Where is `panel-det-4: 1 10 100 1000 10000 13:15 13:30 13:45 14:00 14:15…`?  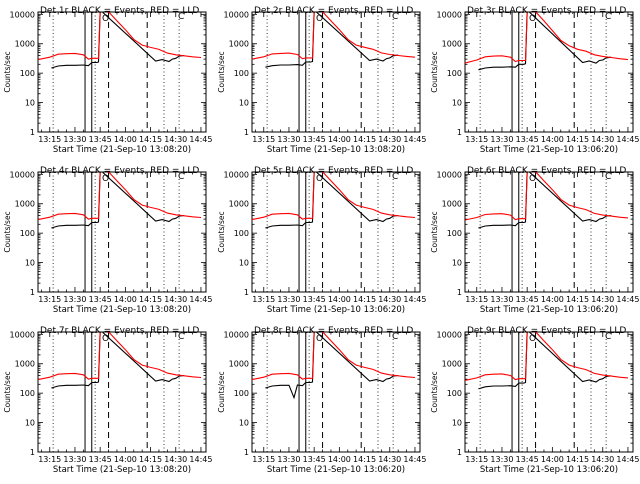
panel-det-4: 1 10 100 1000 10000 13:15 13:30 13:45 14:00 14:15… is located at coordinates (107, 240).